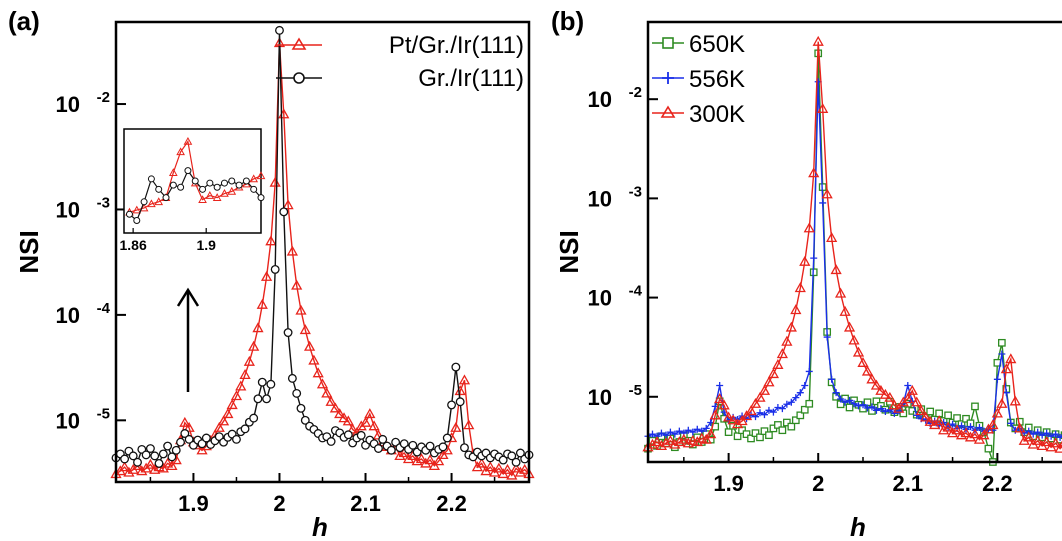 This screenshot has height=541, width=1062. I want to click on panel-b-xlabel: h, so click(858, 526).